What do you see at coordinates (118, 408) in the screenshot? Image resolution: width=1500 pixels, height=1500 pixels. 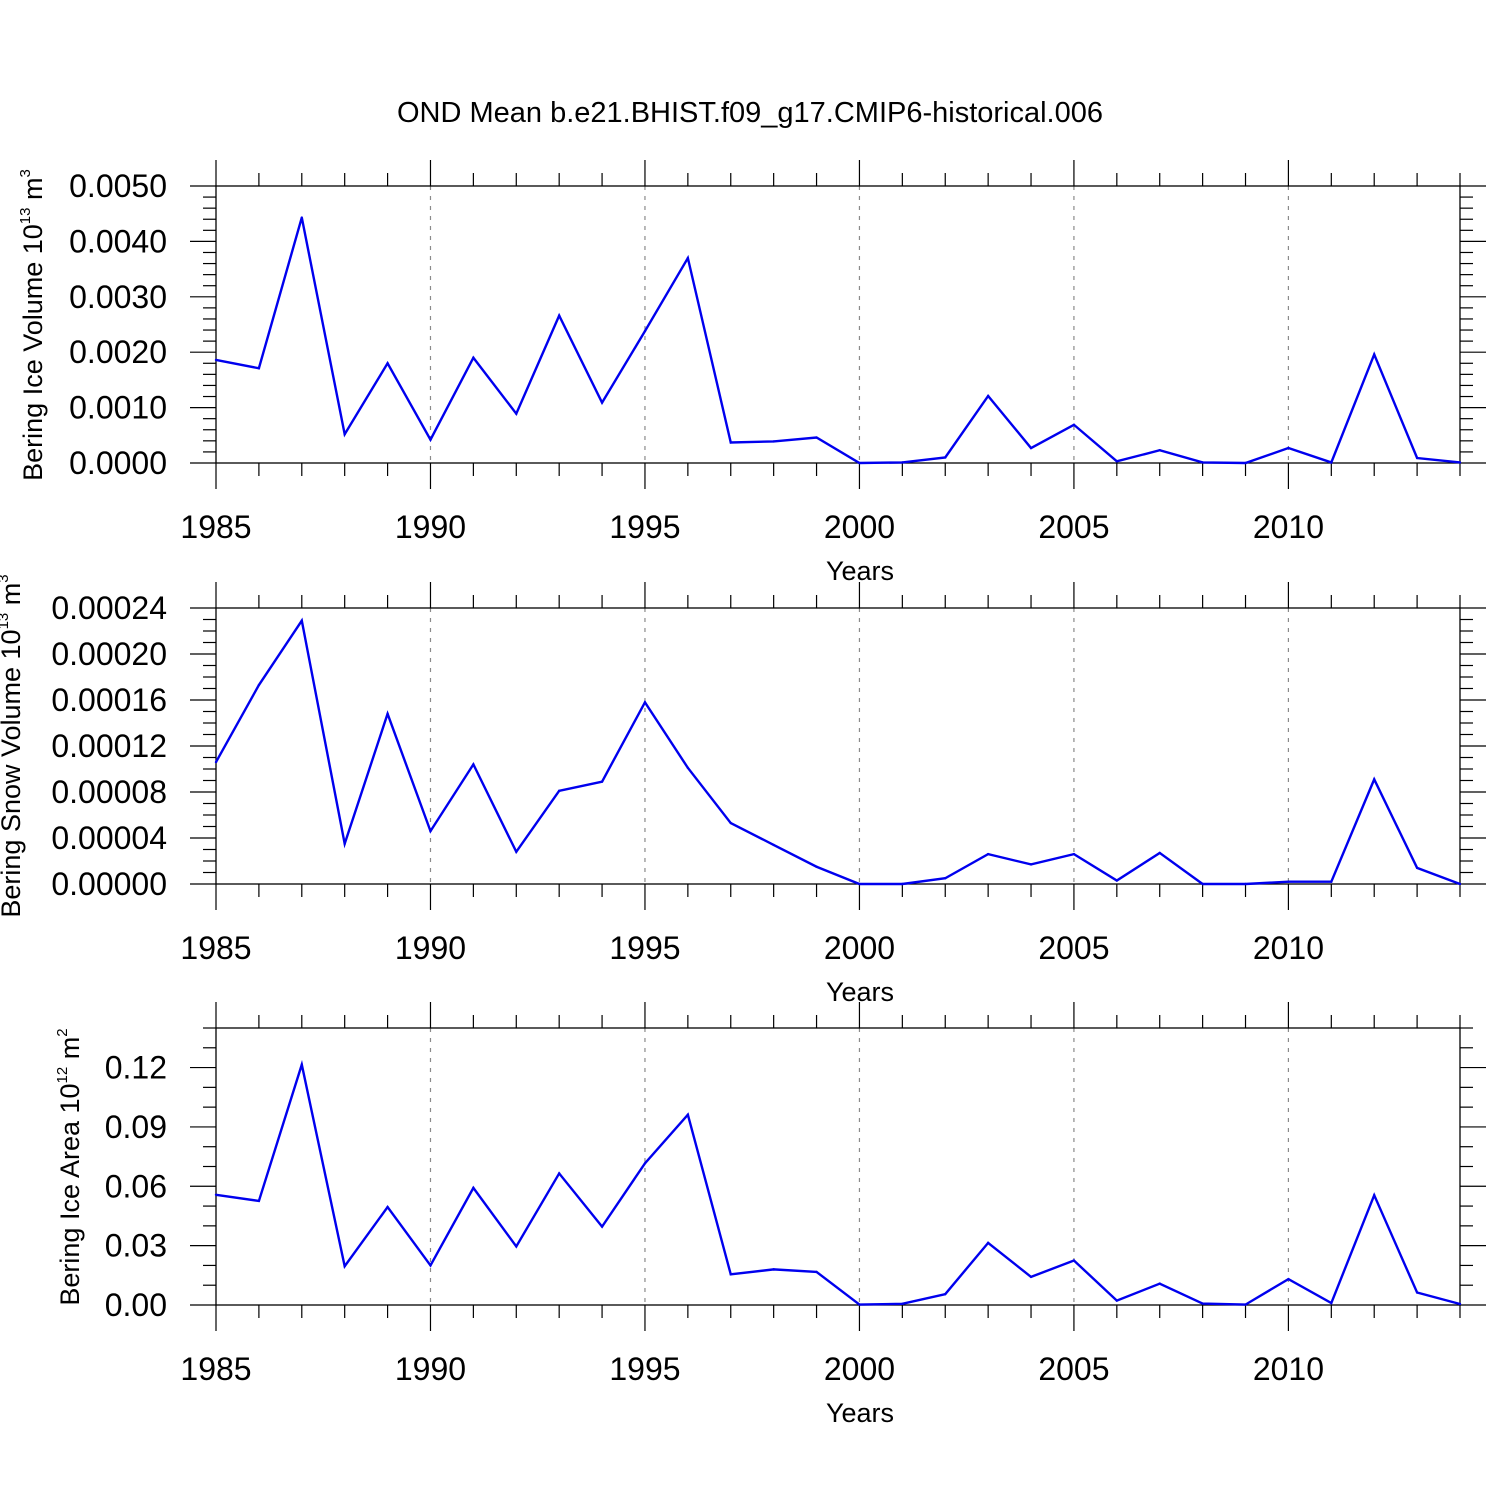 I see `y-tick-label: 0.0010` at bounding box center [118, 408].